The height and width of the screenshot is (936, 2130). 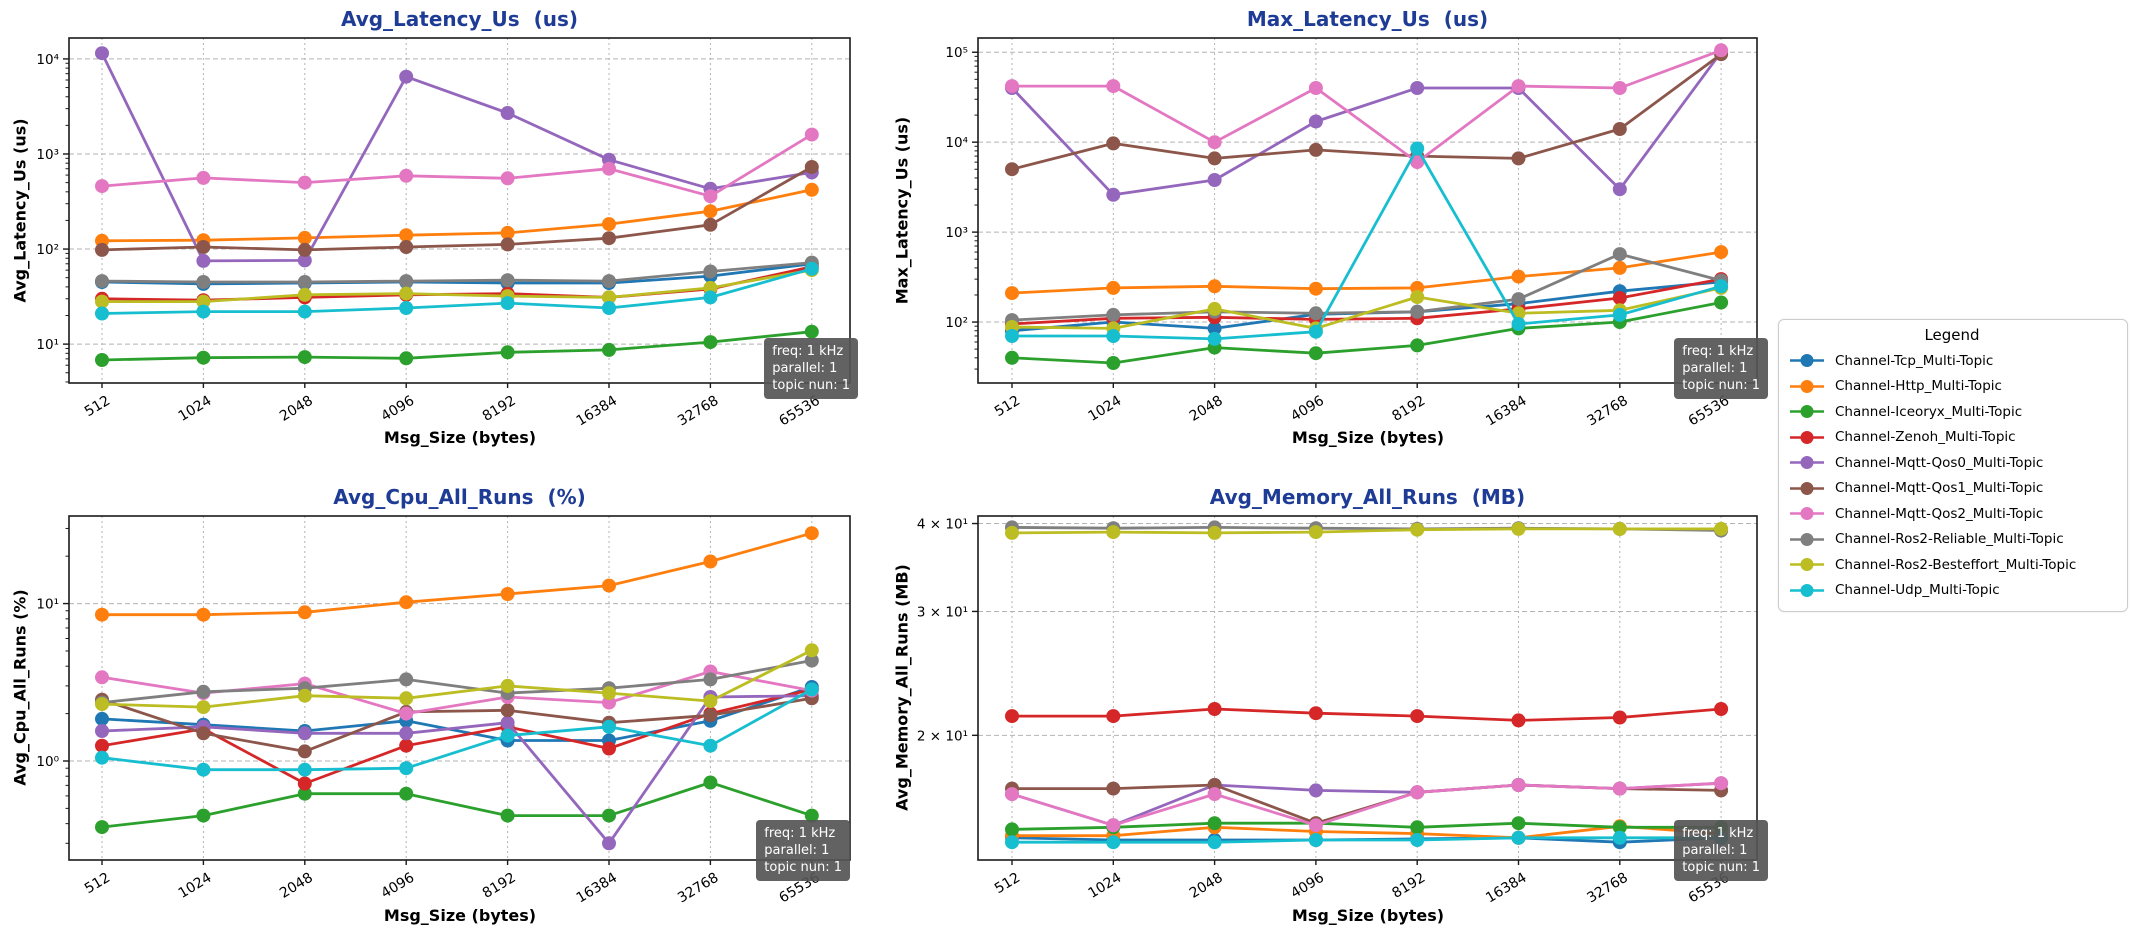 I want to click on xtick-label: 16384, so click(x=597, y=888).